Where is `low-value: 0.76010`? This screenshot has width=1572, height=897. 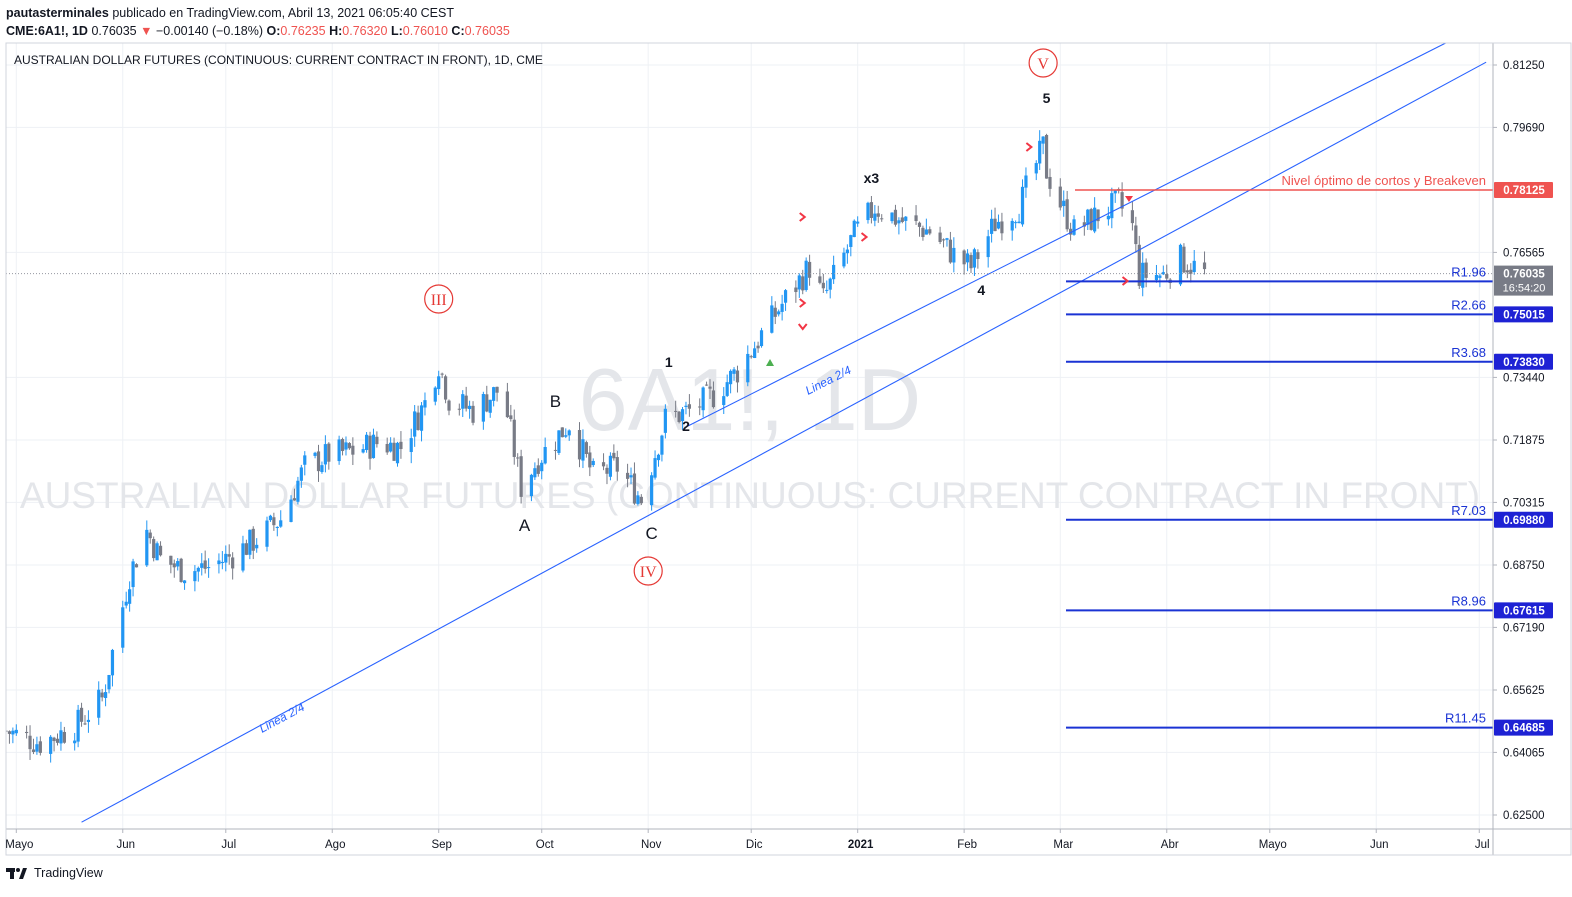 low-value: 0.76010 is located at coordinates (425, 31).